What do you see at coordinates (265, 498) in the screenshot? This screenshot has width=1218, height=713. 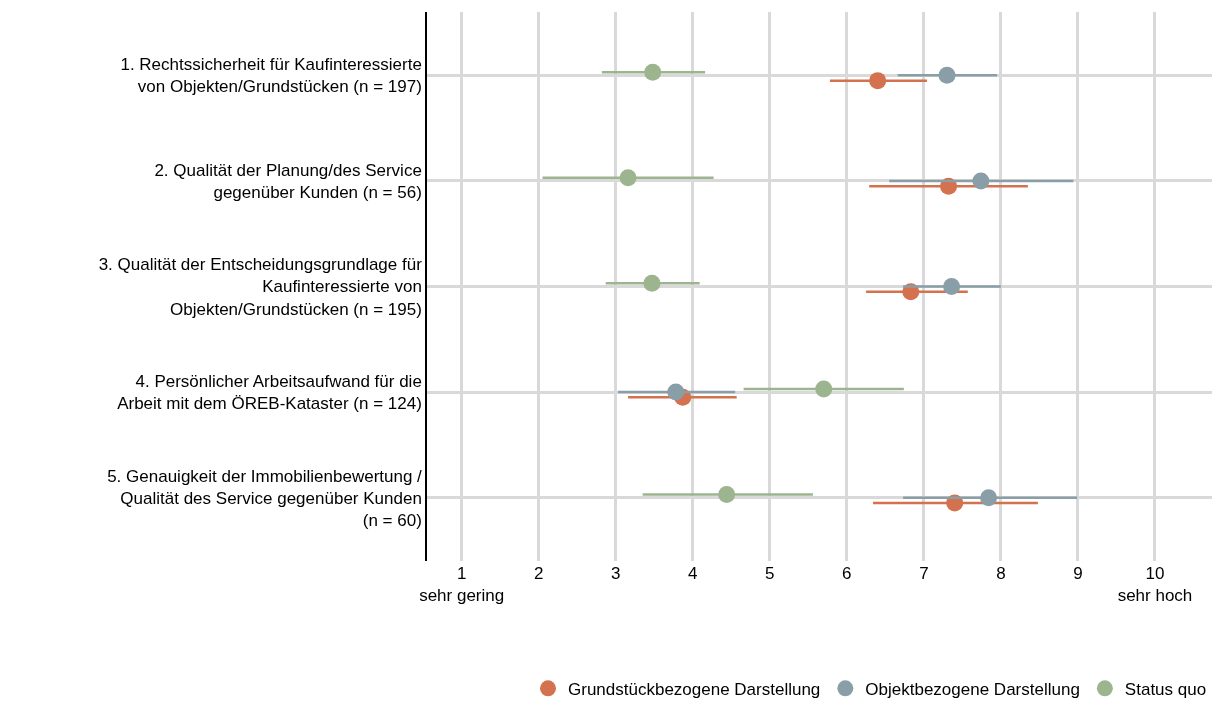 I see `y-tick-label: 5. Genauigkeit der Immobilienbewertung / Qualität des Service gegenüber Kunden (n = 60)` at bounding box center [265, 498].